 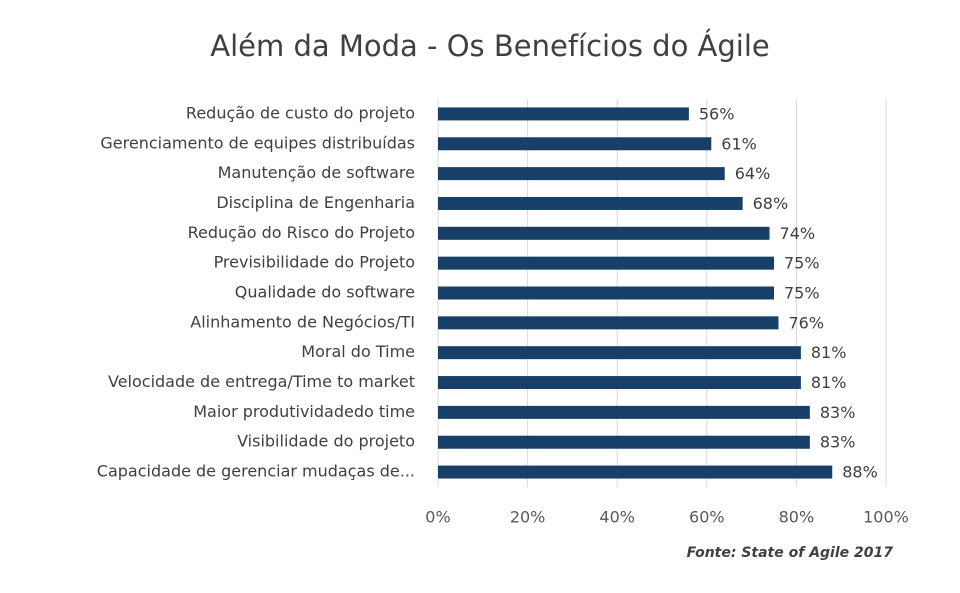 I want to click on x-tick-label: 80%, so click(x=797, y=517).